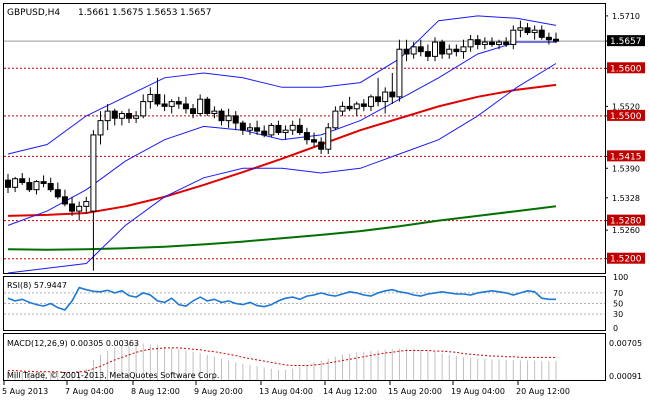 The image size is (650, 400). What do you see at coordinates (89, 391) in the screenshot?
I see `time-tick-label: 7 Aug 04:00` at bounding box center [89, 391].